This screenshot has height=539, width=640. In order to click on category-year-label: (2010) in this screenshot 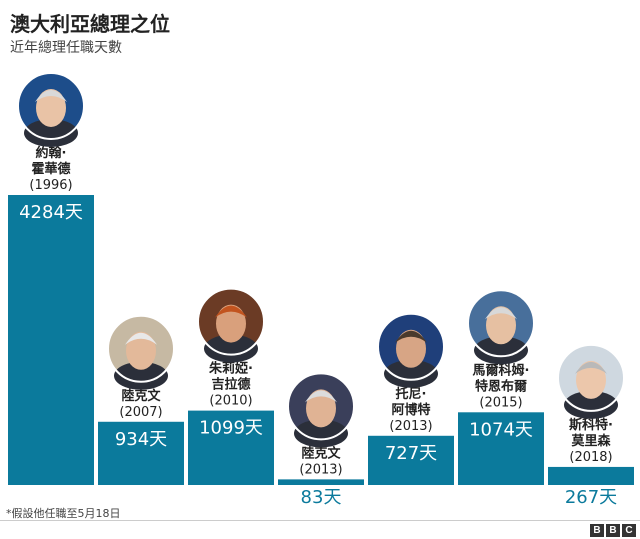, I will do `click(230, 401)`.